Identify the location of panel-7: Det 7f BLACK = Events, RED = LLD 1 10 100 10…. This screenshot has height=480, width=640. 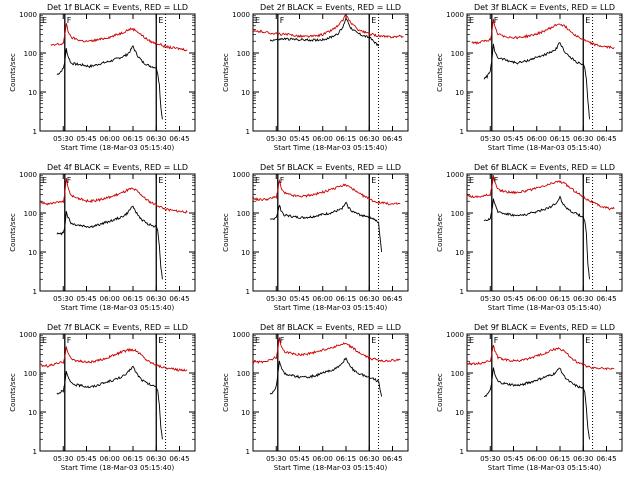
(102, 397).